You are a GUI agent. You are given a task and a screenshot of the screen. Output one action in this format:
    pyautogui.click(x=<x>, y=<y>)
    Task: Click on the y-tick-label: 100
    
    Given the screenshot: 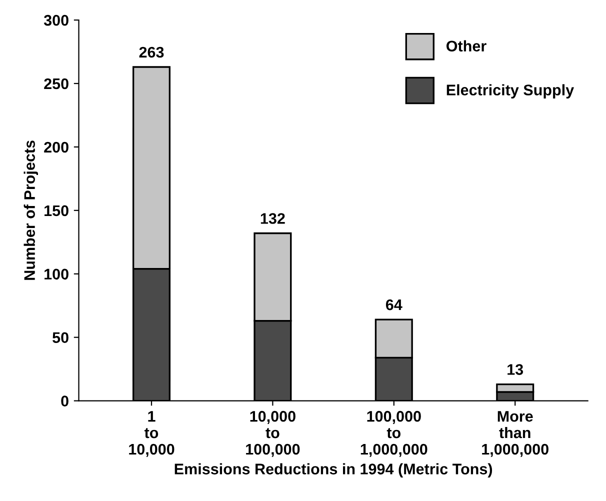 What is the action you would take?
    pyautogui.click(x=56, y=274)
    